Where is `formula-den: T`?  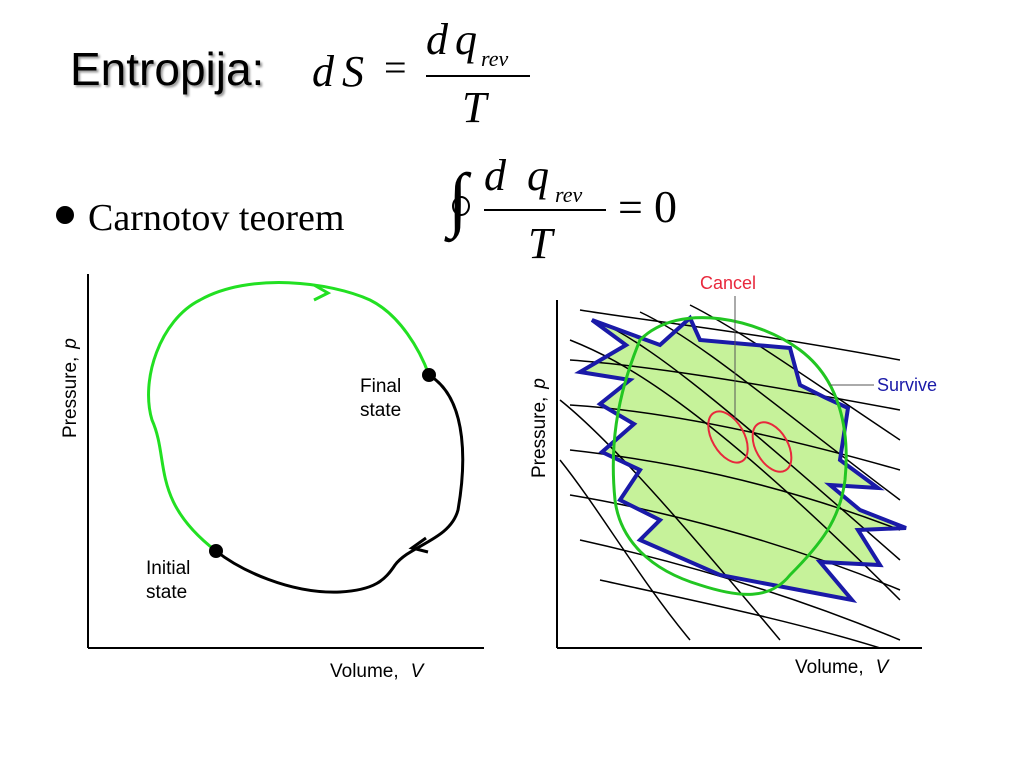 formula-den: T is located at coordinates (474, 107).